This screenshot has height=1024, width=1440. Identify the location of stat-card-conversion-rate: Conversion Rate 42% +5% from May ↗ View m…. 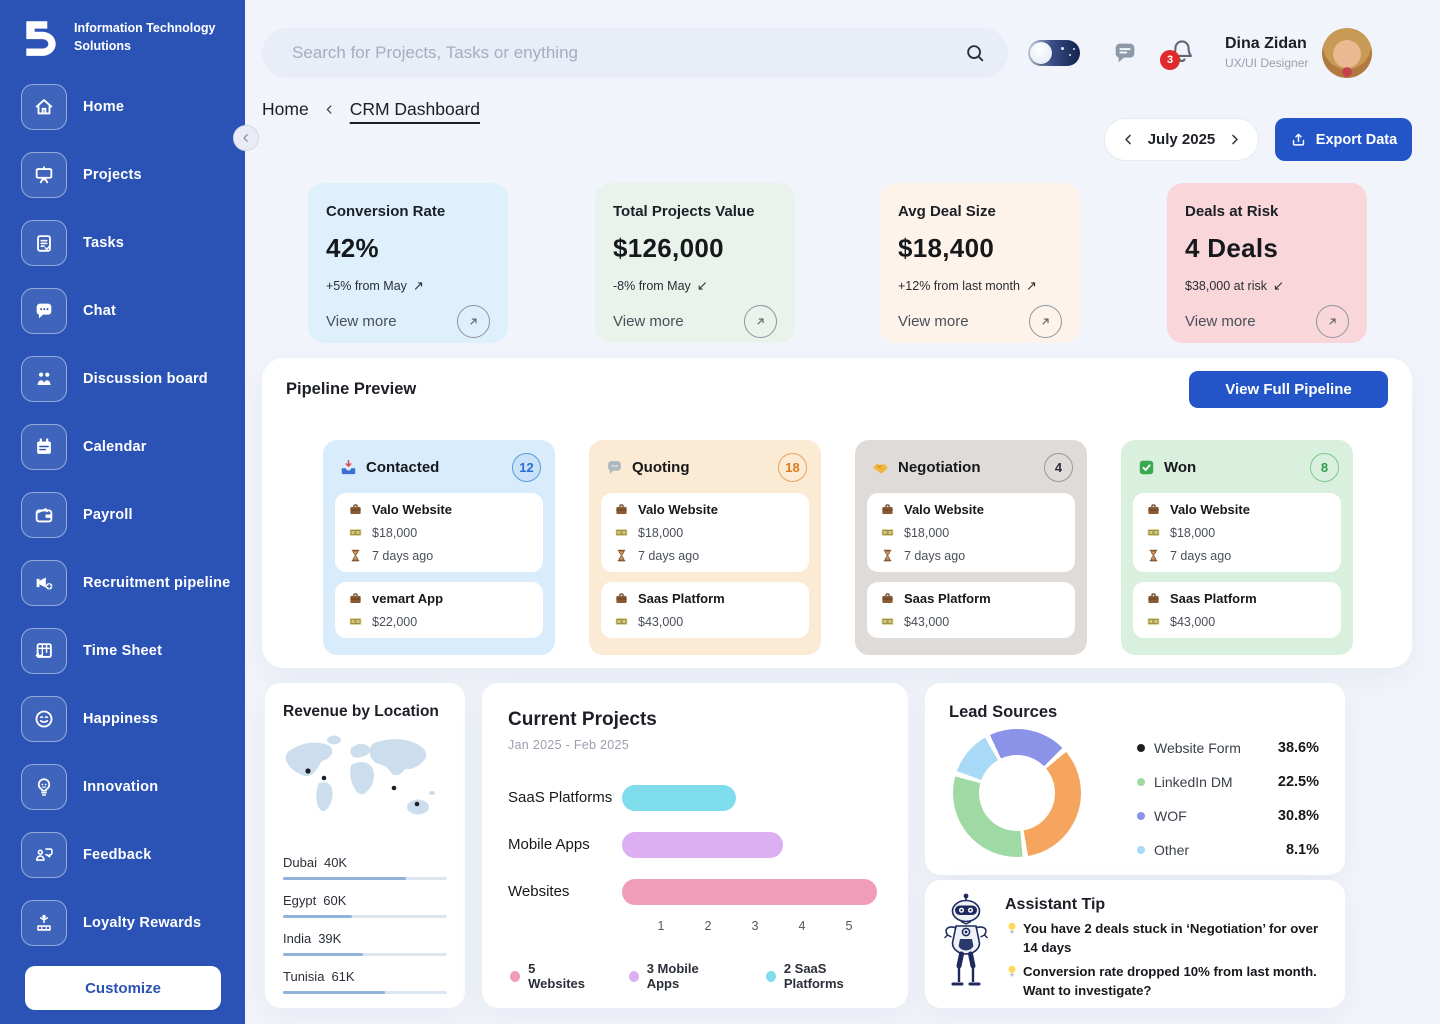
(408, 263).